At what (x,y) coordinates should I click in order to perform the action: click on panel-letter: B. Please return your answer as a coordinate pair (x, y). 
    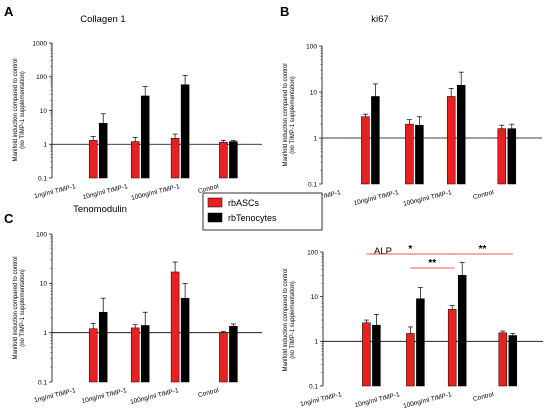
    Looking at the image, I should click on (284, 11).